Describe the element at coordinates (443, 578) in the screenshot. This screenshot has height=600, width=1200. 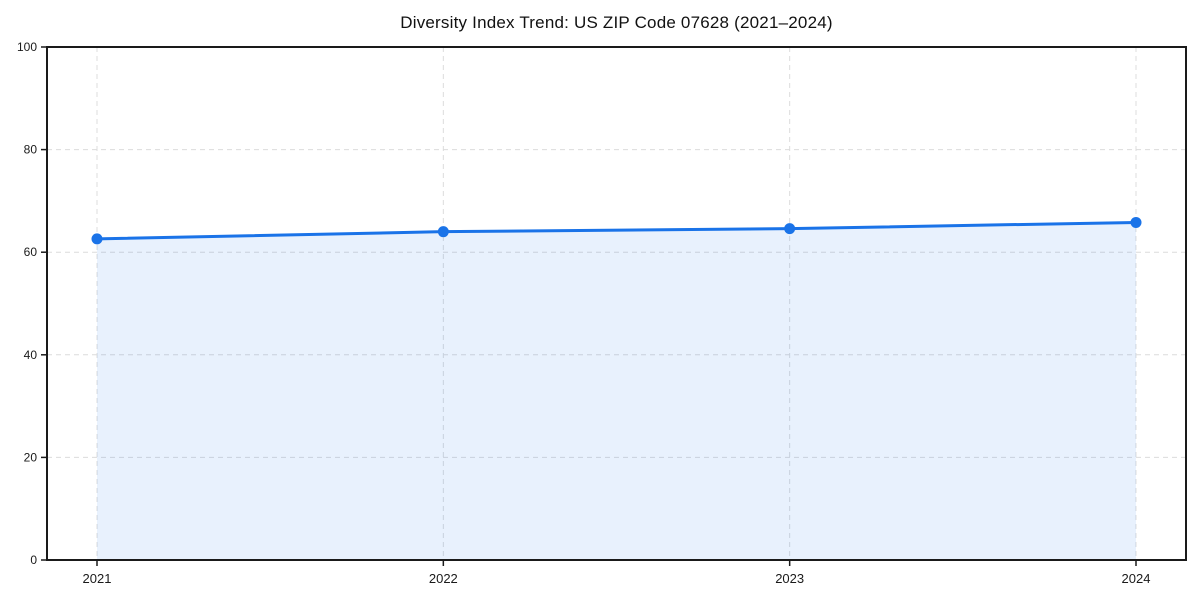
I see `x-tick-label: 2022` at that location.